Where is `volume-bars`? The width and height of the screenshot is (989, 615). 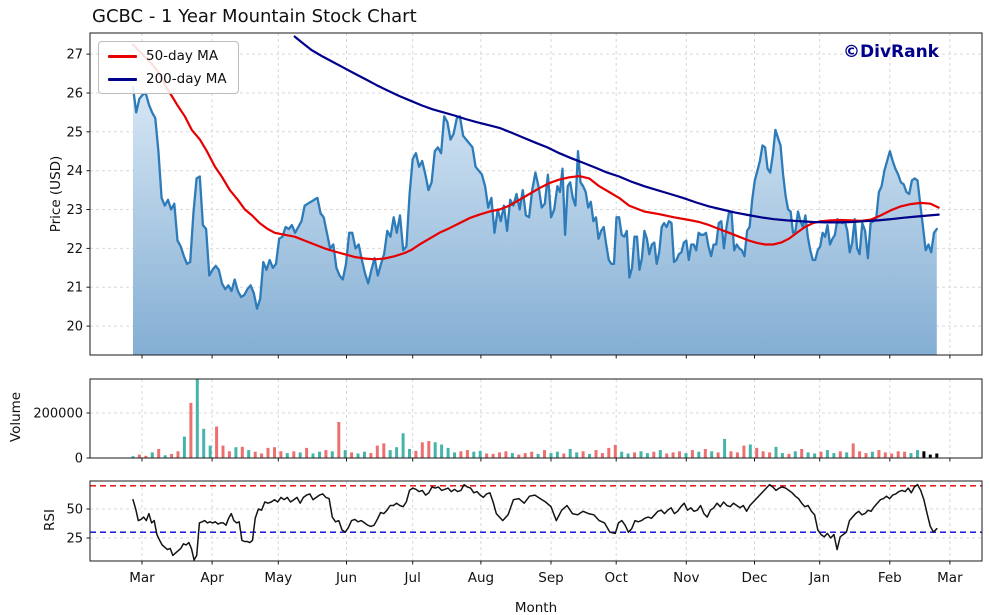
volume-bars is located at coordinates (535, 419).